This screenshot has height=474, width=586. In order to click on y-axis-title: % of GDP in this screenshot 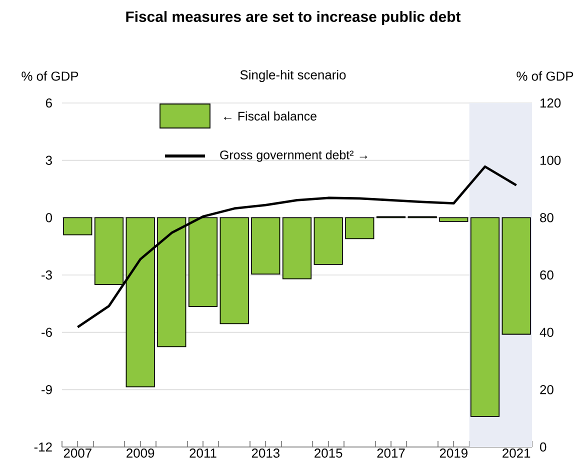, I will do `click(50, 76)`.